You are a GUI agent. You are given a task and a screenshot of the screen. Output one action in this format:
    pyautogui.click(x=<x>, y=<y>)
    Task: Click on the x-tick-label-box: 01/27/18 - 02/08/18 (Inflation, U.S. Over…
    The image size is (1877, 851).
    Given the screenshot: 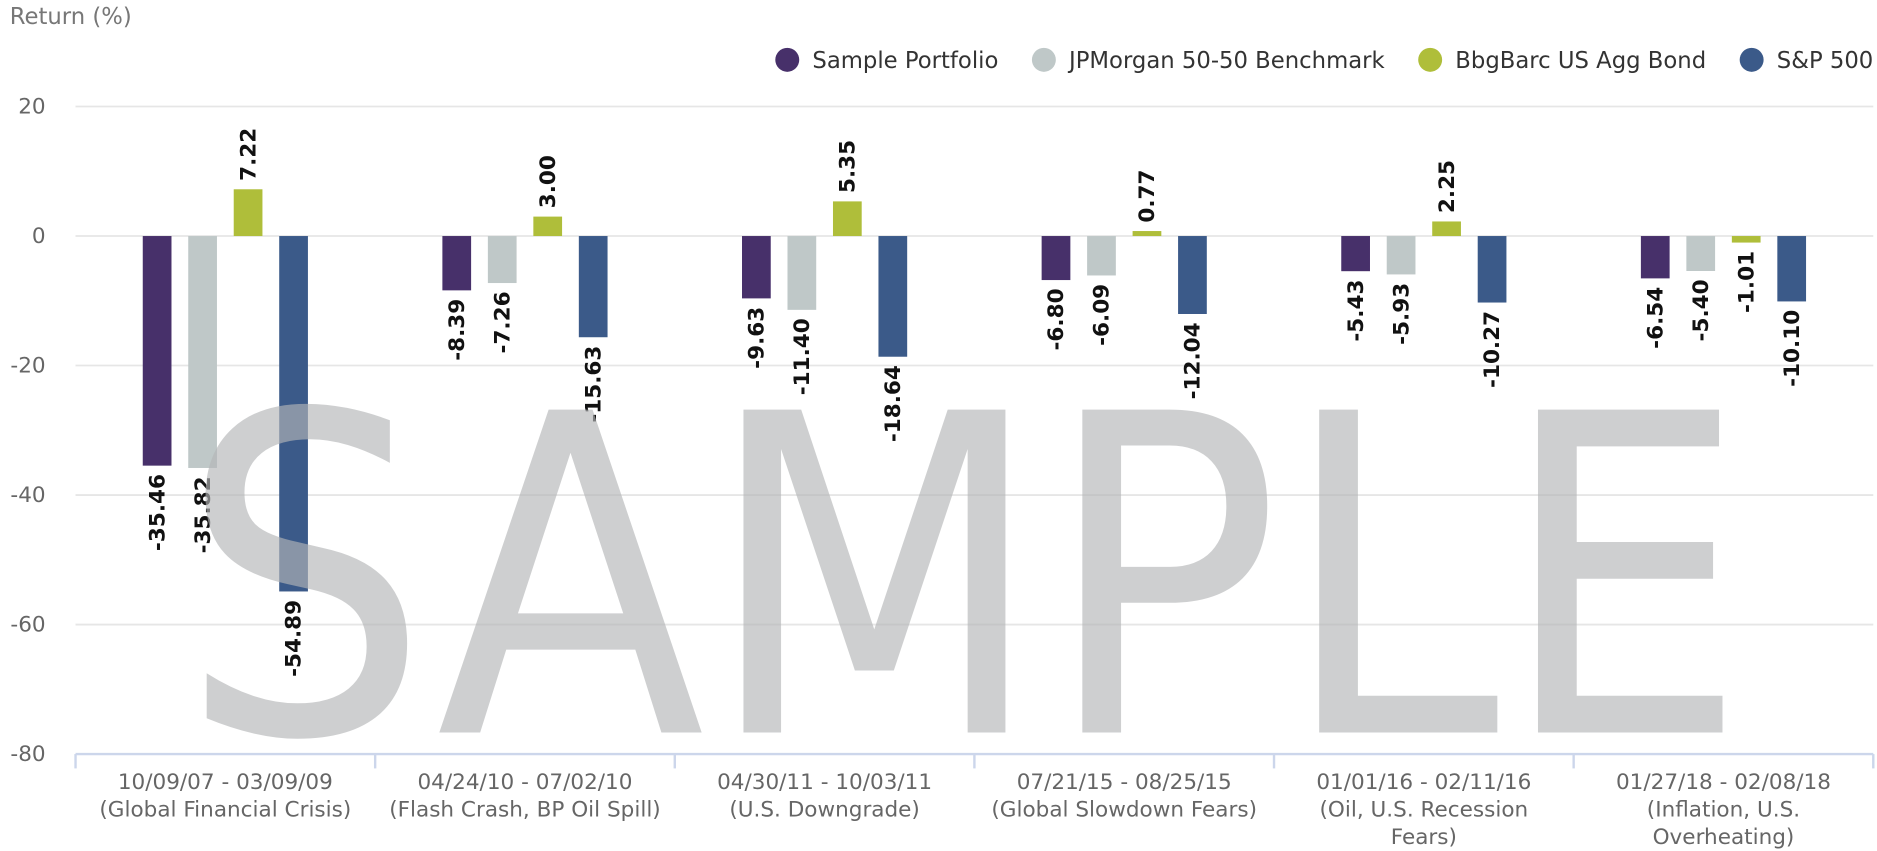 What is the action you would take?
    pyautogui.click(x=1723, y=809)
    